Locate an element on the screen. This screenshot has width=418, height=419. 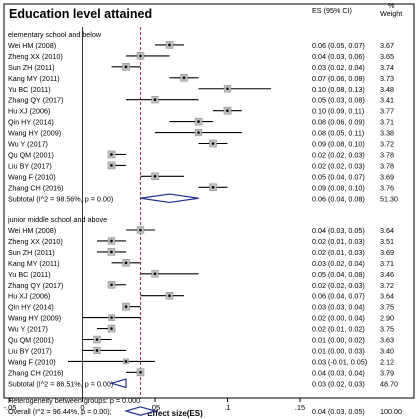
study-label: Liu BY (2017) is located at coordinates (30, 165).